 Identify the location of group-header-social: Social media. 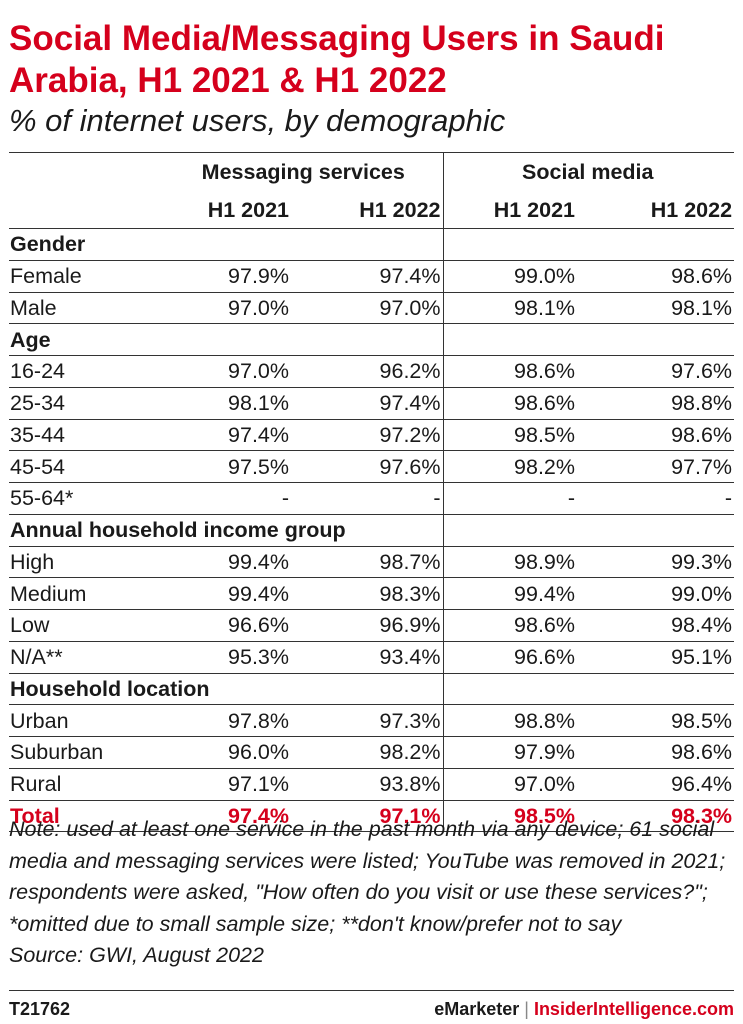
(588, 171).